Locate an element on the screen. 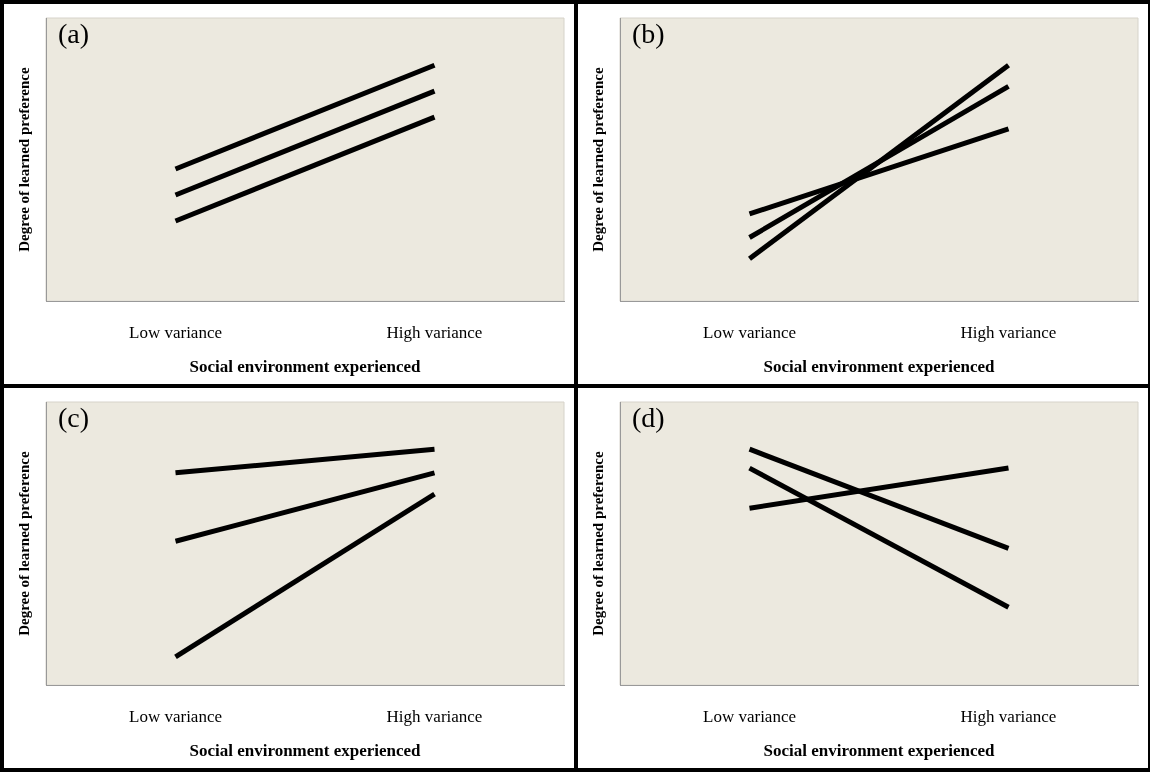  text: (c) is located at coordinates (74, 418).